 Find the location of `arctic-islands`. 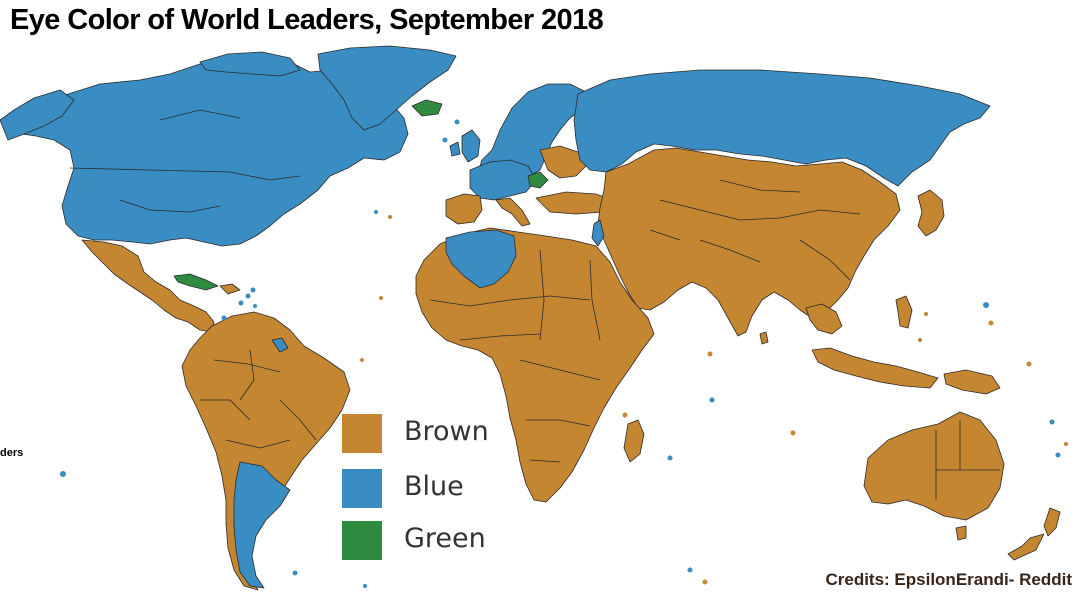

arctic-islands is located at coordinates (250, 64).